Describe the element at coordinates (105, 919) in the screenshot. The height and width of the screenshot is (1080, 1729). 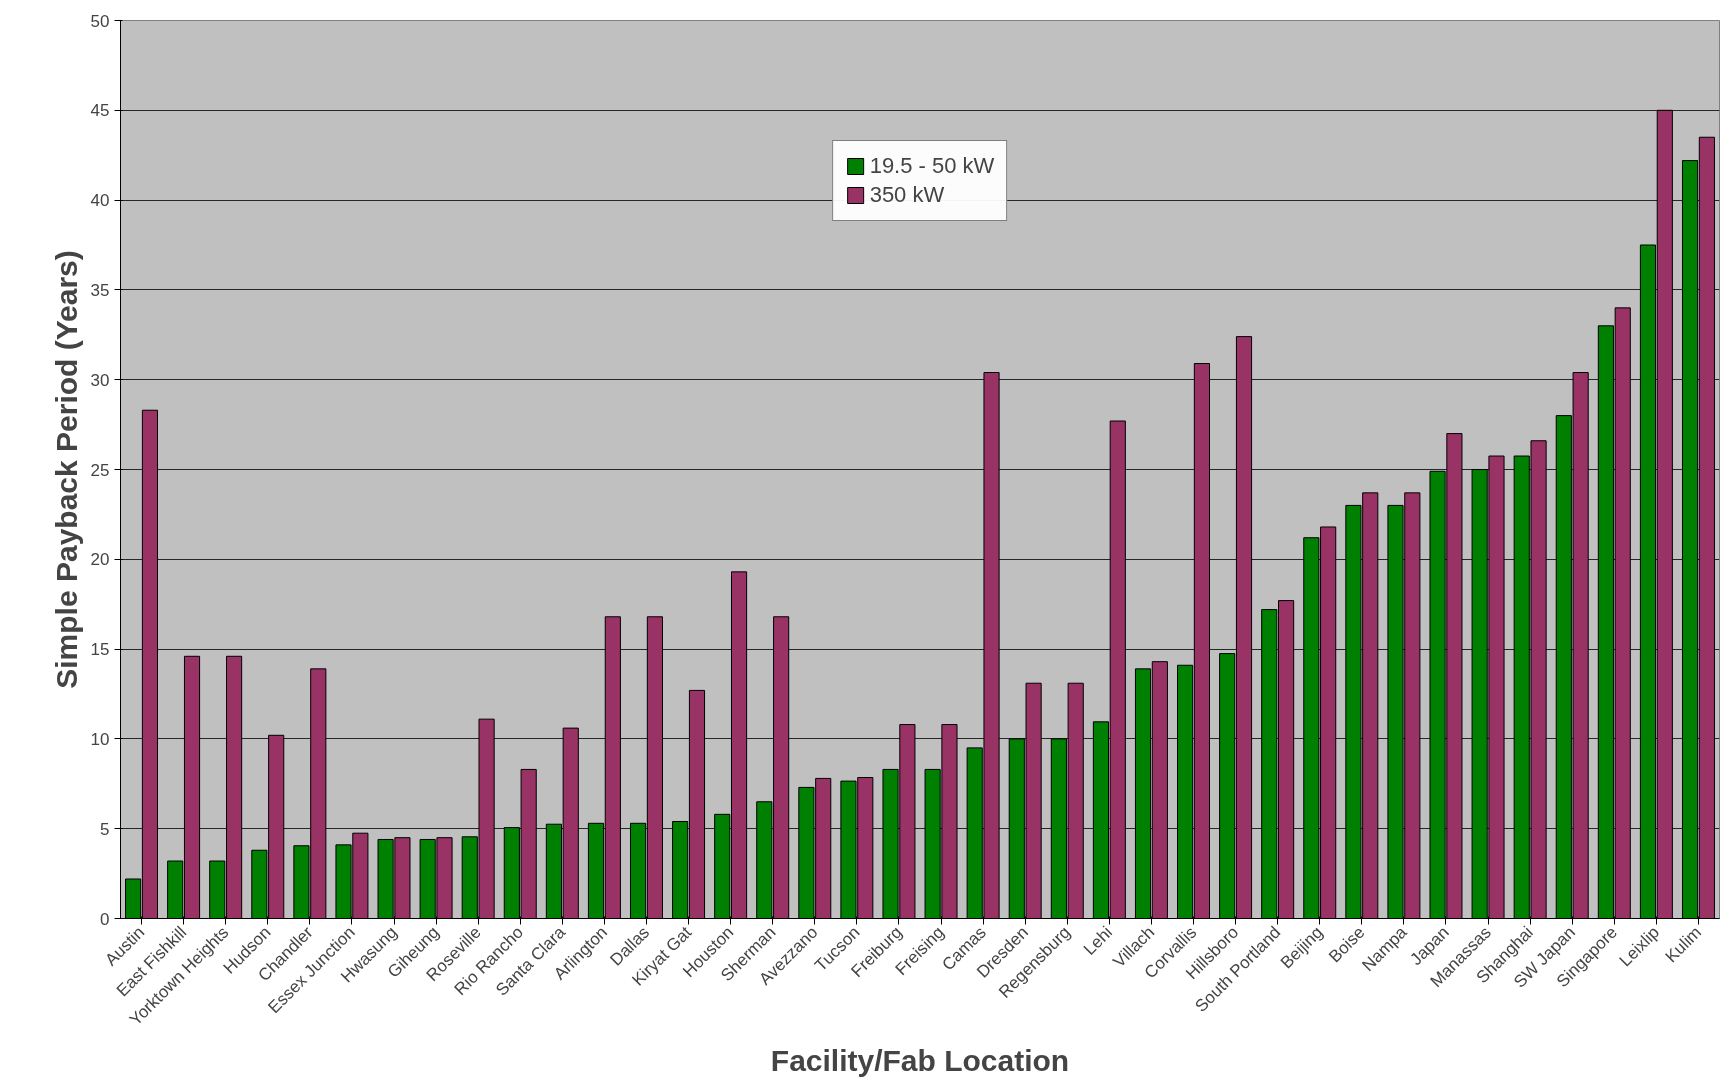
I see `y-tick-label: 0` at that location.